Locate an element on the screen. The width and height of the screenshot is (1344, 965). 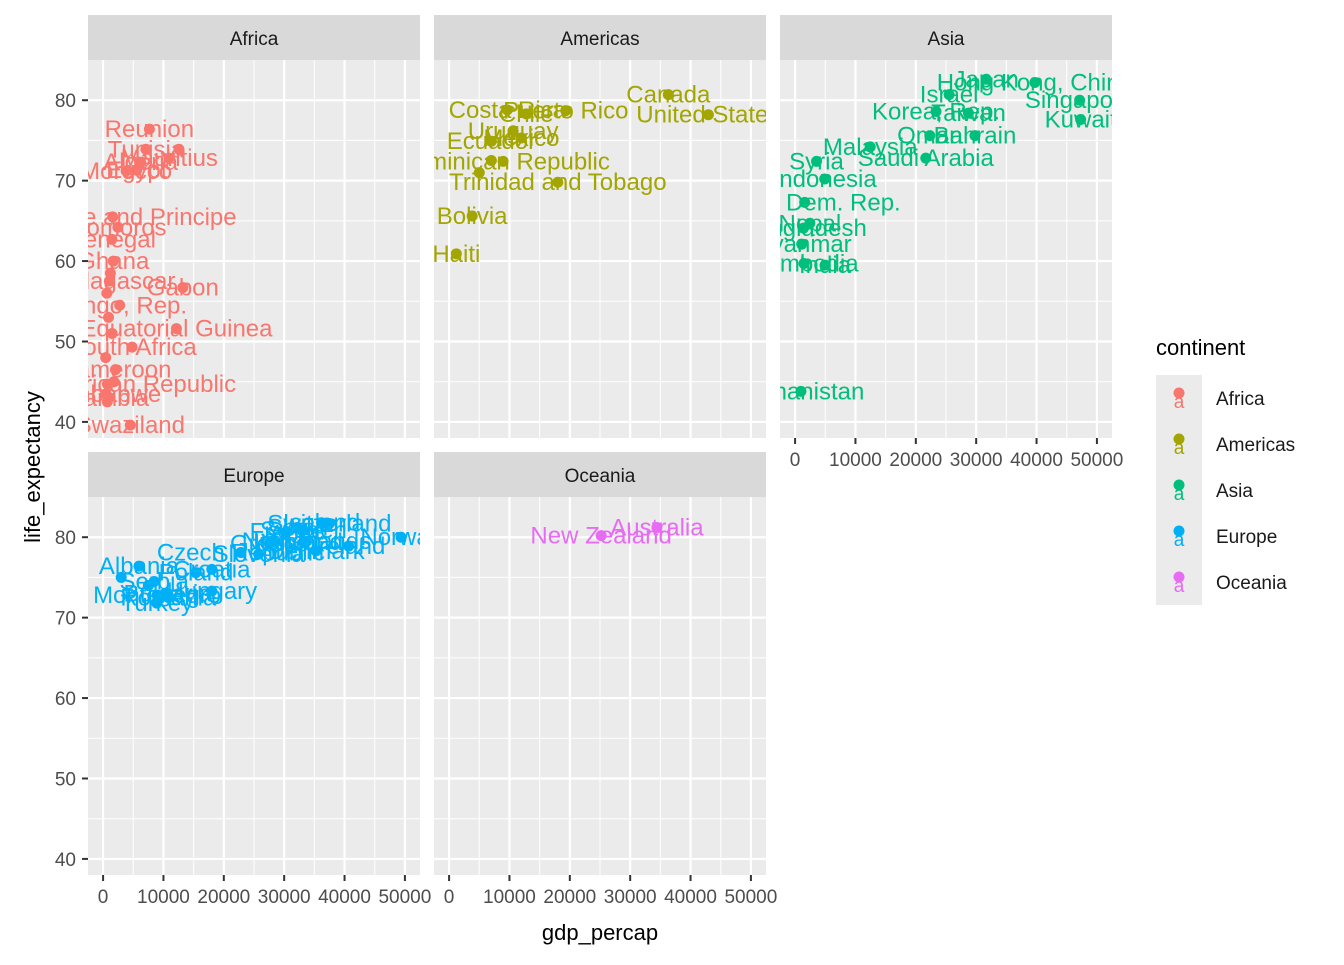
data-label: Myanmar is located at coordinates (802, 244).